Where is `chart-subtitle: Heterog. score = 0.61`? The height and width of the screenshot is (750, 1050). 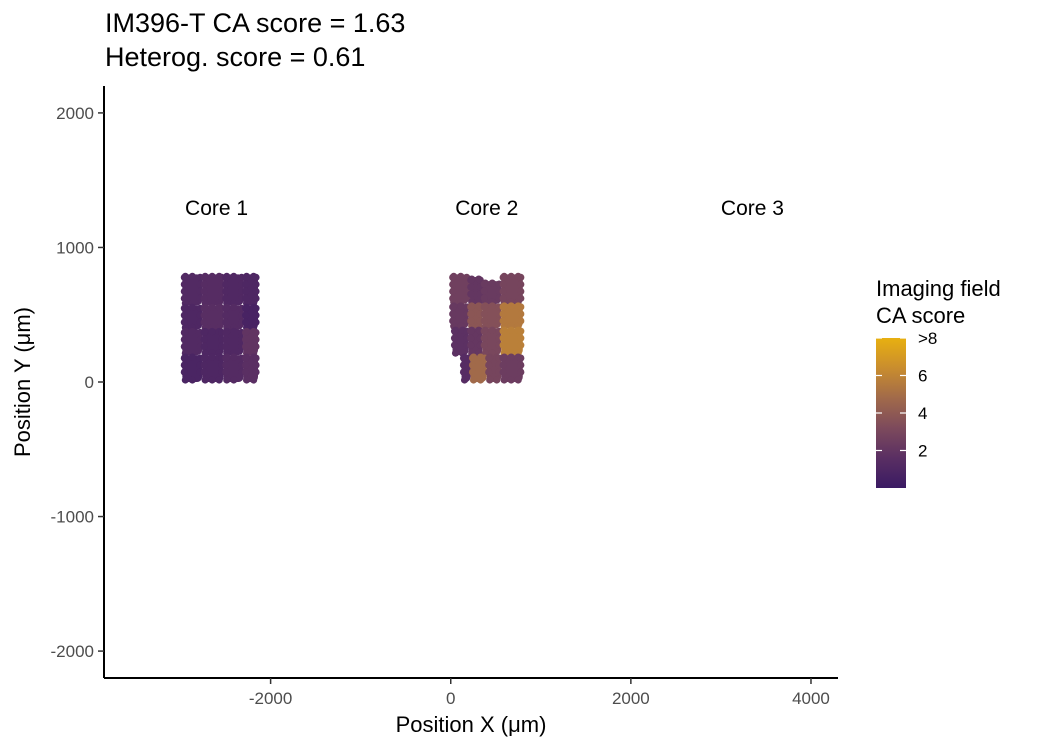 chart-subtitle: Heterog. score = 0.61 is located at coordinates (235, 57).